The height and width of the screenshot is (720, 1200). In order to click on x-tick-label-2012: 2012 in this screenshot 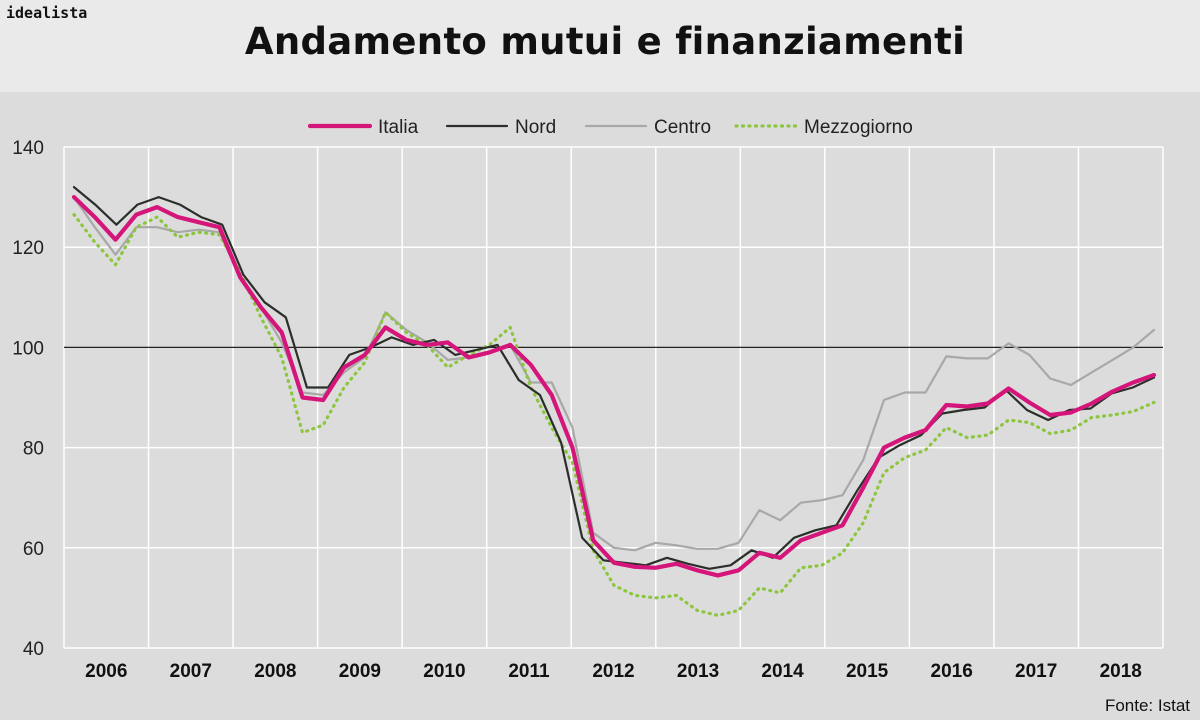, I will do `click(613, 671)`.